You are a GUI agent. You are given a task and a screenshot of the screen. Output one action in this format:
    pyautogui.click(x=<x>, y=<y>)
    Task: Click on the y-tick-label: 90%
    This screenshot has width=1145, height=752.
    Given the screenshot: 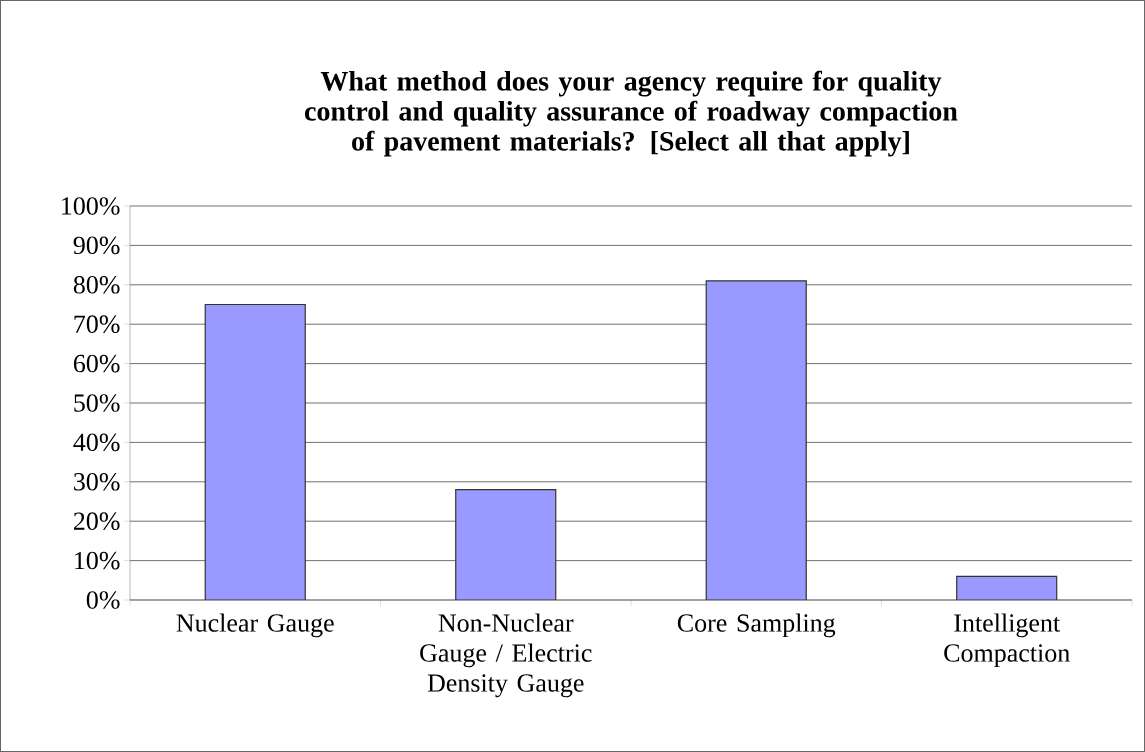 What is the action you would take?
    pyautogui.click(x=96, y=245)
    